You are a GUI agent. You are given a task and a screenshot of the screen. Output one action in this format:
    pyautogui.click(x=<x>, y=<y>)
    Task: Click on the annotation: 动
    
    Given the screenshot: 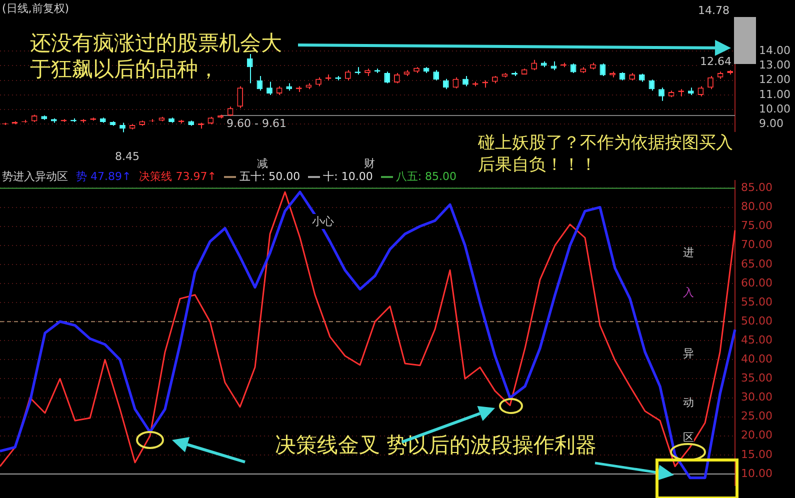 What is the action you would take?
    pyautogui.click(x=688, y=402)
    